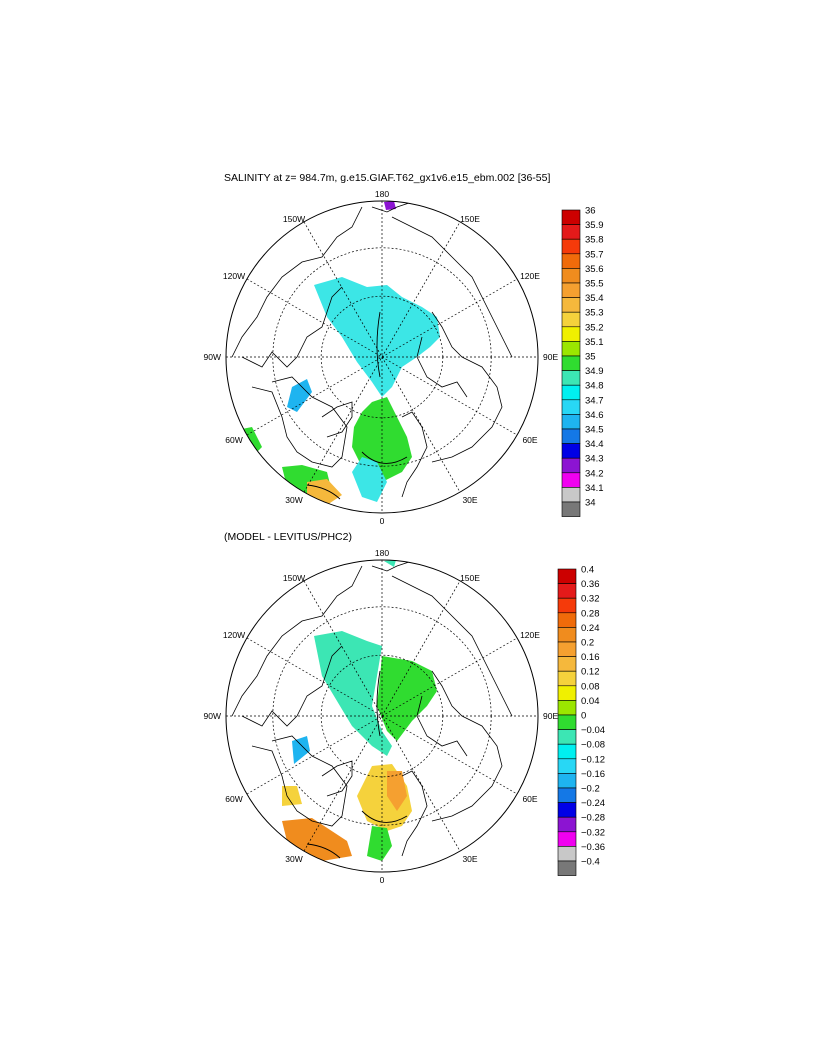 The width and height of the screenshot is (818, 1055). What do you see at coordinates (382, 521) in the screenshot?
I see `lon-label-0: 0` at bounding box center [382, 521].